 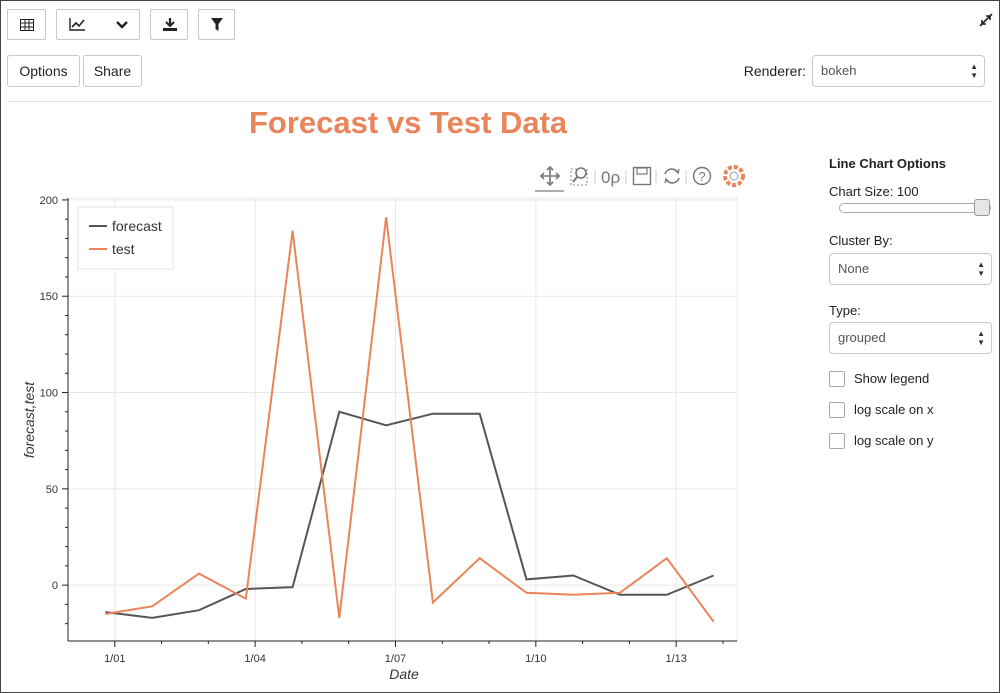 What do you see at coordinates (550, 176) in the screenshot?
I see `pan-icon` at bounding box center [550, 176].